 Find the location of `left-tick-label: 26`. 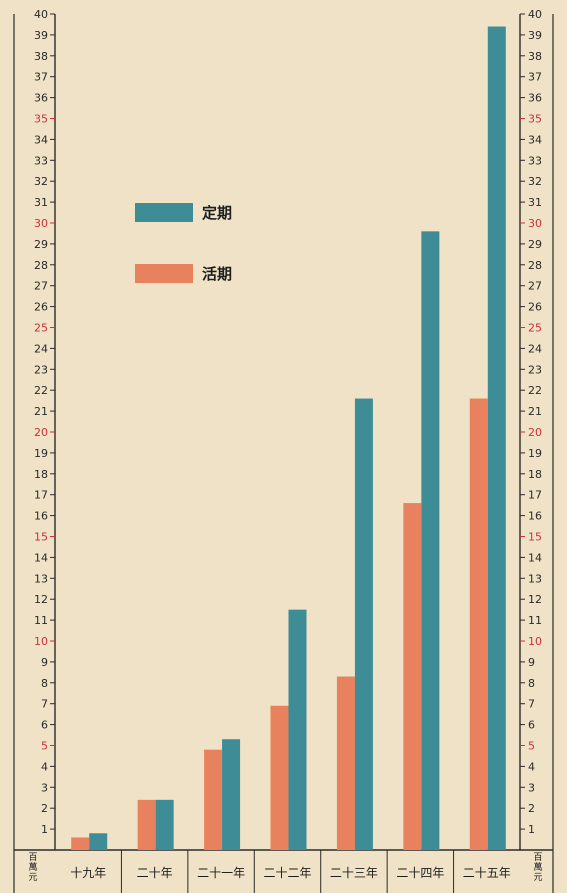

left-tick-label: 26 is located at coordinates (41, 307).